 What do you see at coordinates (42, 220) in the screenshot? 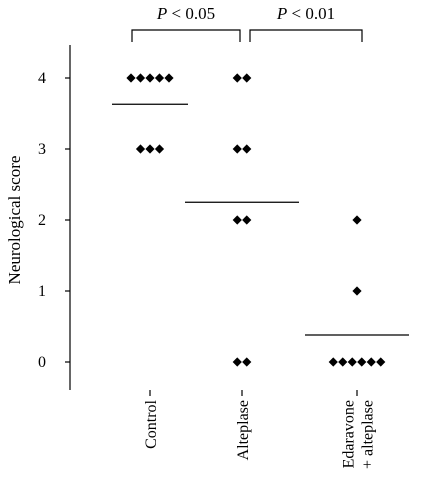
I see `y-tick-label: 2` at bounding box center [42, 220].